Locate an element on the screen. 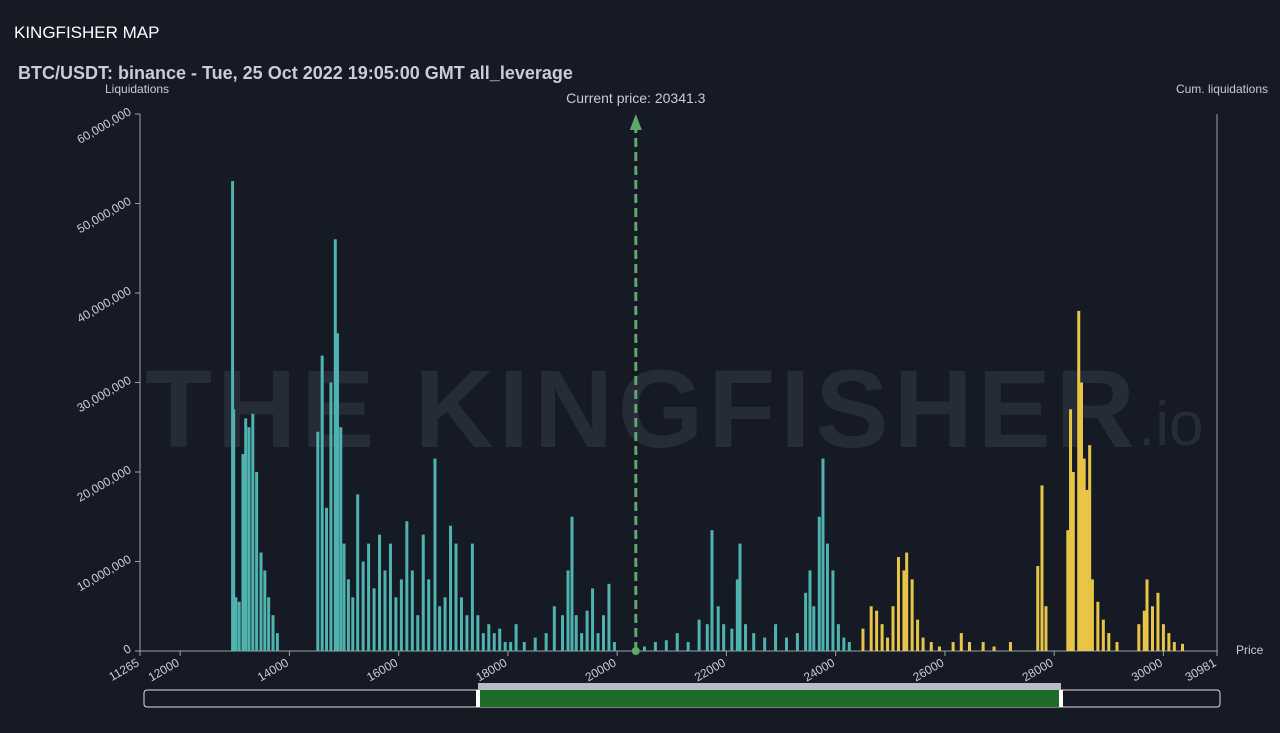 The width and height of the screenshot is (1280, 733). watermark: THE KINGFISHER is located at coordinates (640, 409).